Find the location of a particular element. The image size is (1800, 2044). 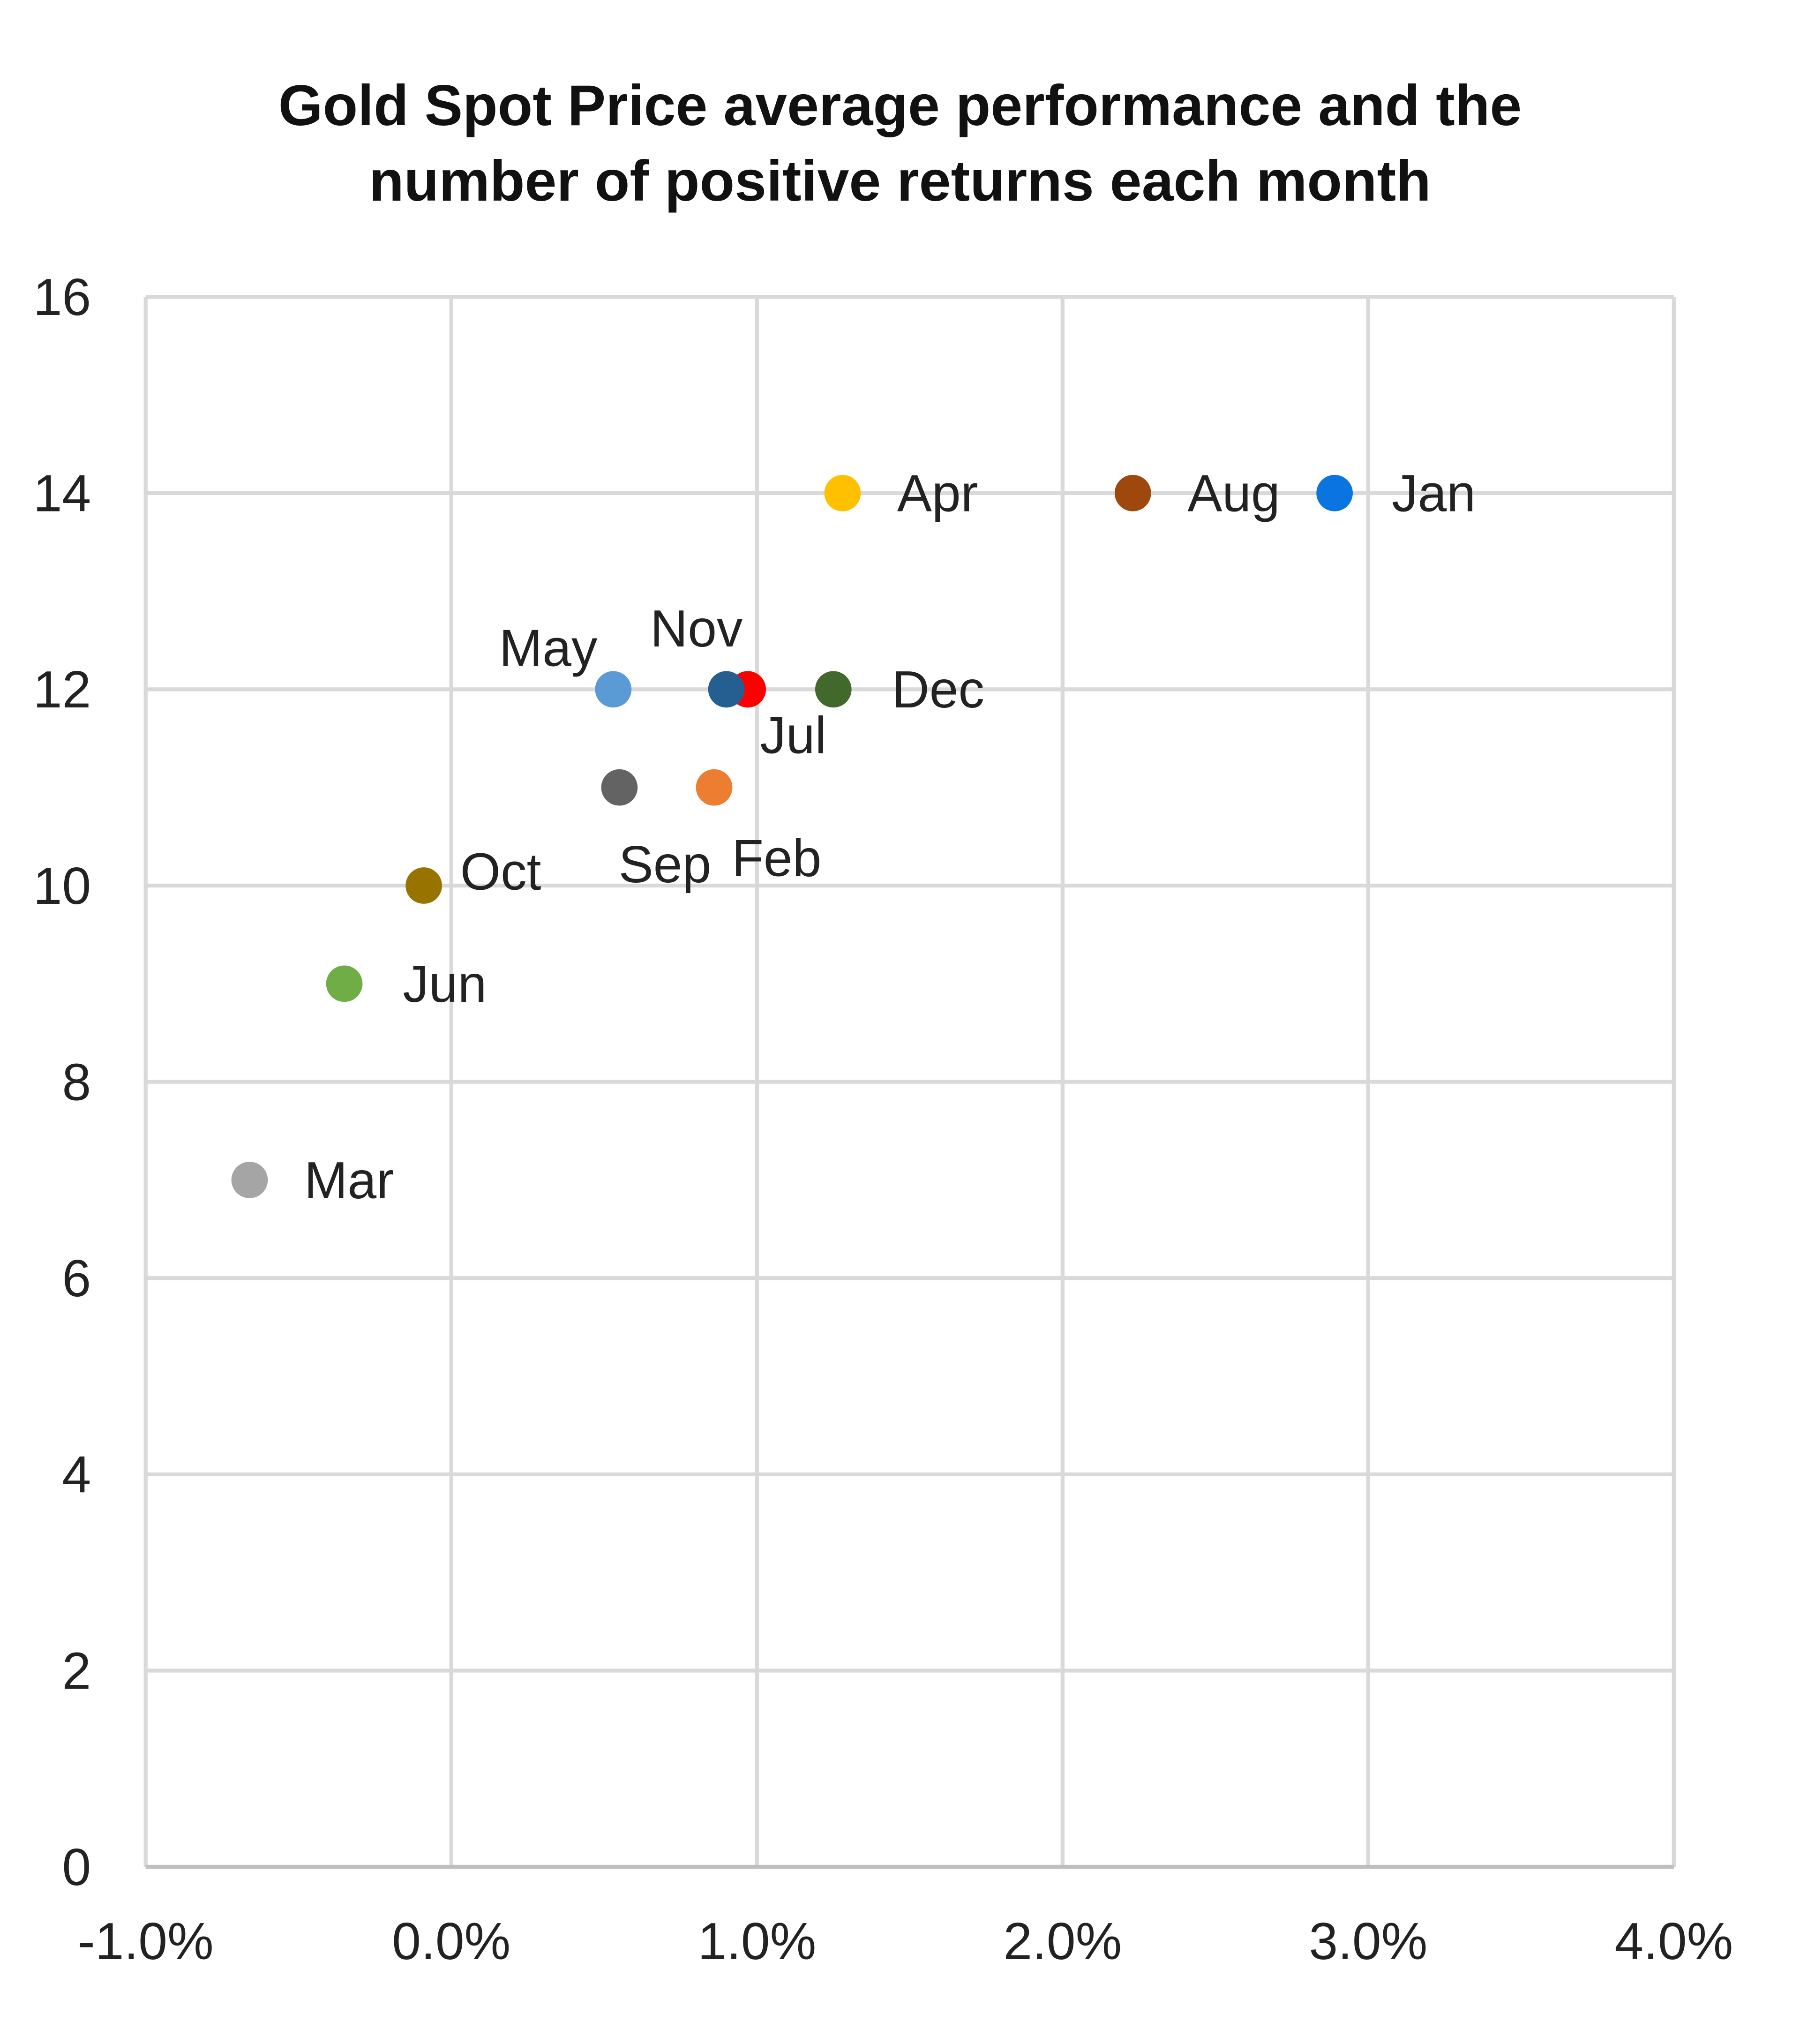

x-tick-label: 0.0% is located at coordinates (451, 1941).